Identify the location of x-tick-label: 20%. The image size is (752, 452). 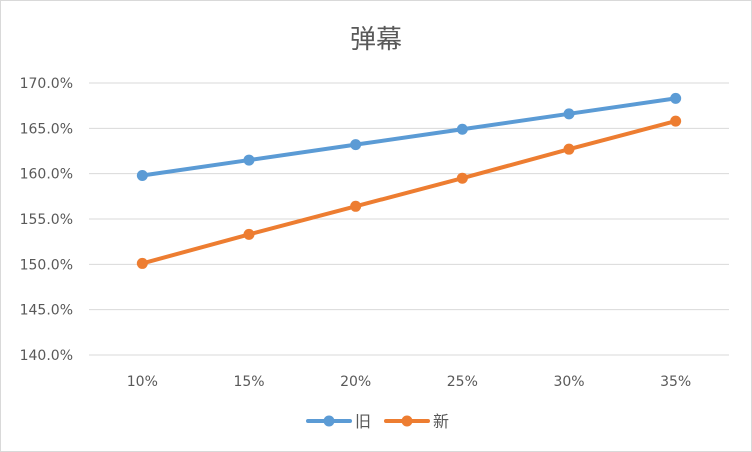
(355, 382).